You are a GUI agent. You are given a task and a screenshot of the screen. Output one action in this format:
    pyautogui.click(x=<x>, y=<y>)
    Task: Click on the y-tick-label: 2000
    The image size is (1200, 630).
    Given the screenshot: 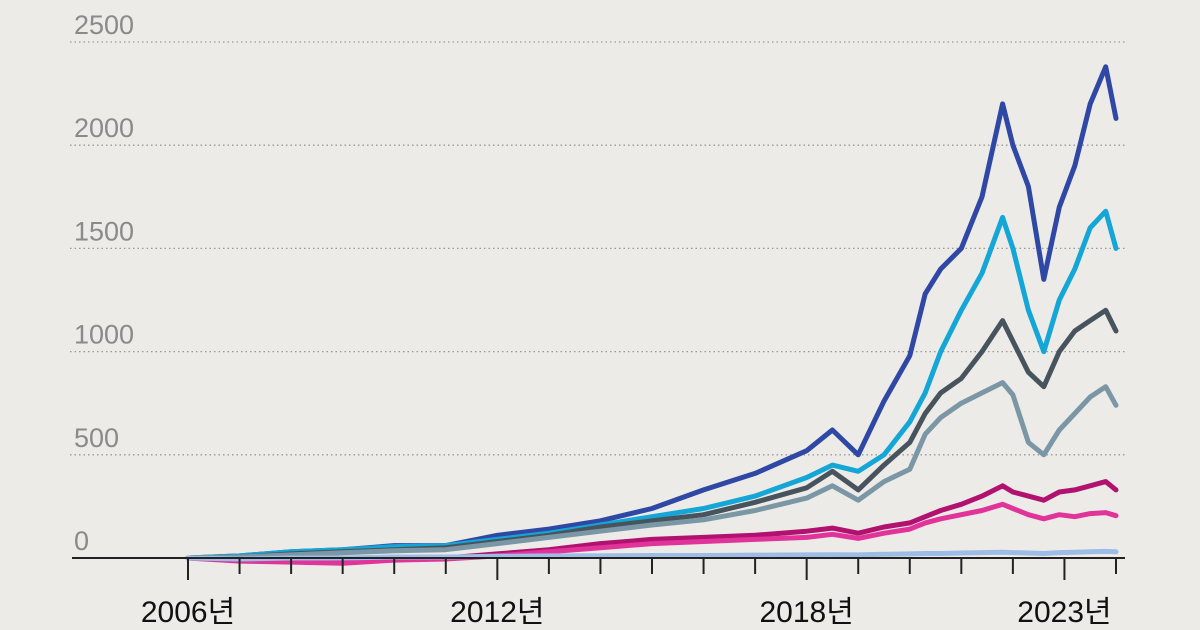 What is the action you would take?
    pyautogui.click(x=104, y=128)
    